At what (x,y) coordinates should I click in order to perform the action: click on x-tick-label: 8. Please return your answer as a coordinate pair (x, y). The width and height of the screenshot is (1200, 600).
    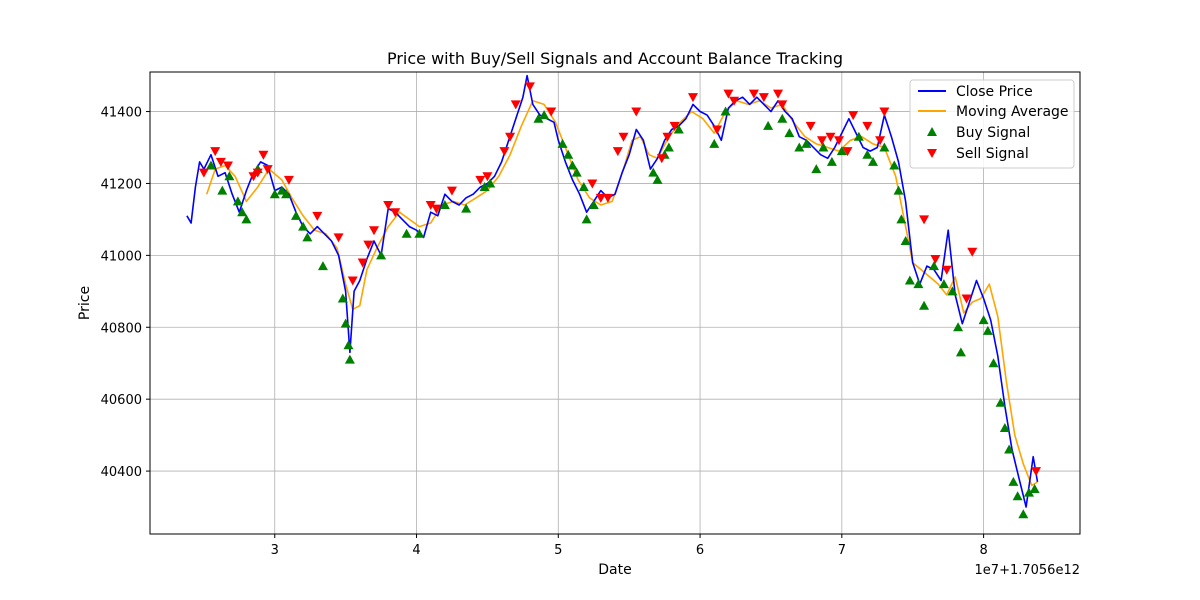
    Looking at the image, I should click on (983, 550).